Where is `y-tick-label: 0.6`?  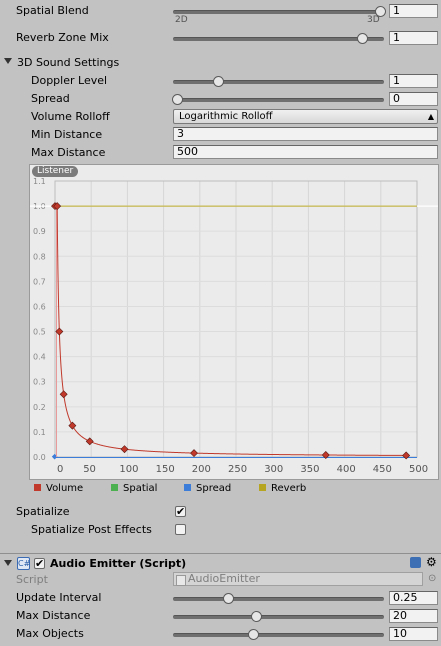
y-tick-label: 0.6 is located at coordinates (39, 306).